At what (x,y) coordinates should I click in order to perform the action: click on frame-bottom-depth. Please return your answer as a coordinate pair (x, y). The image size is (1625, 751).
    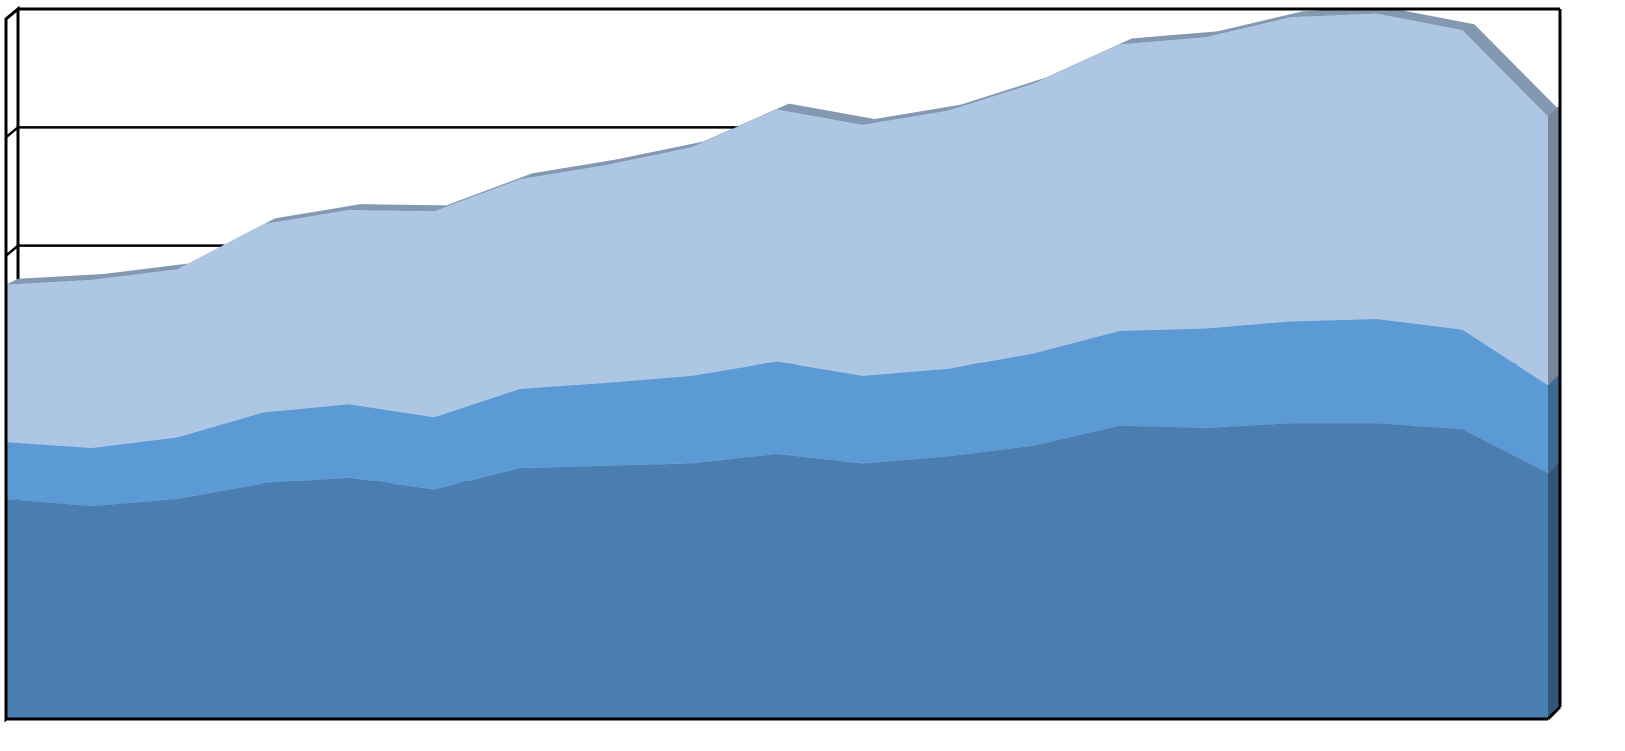
    Looking at the image, I should click on (1554, 713).